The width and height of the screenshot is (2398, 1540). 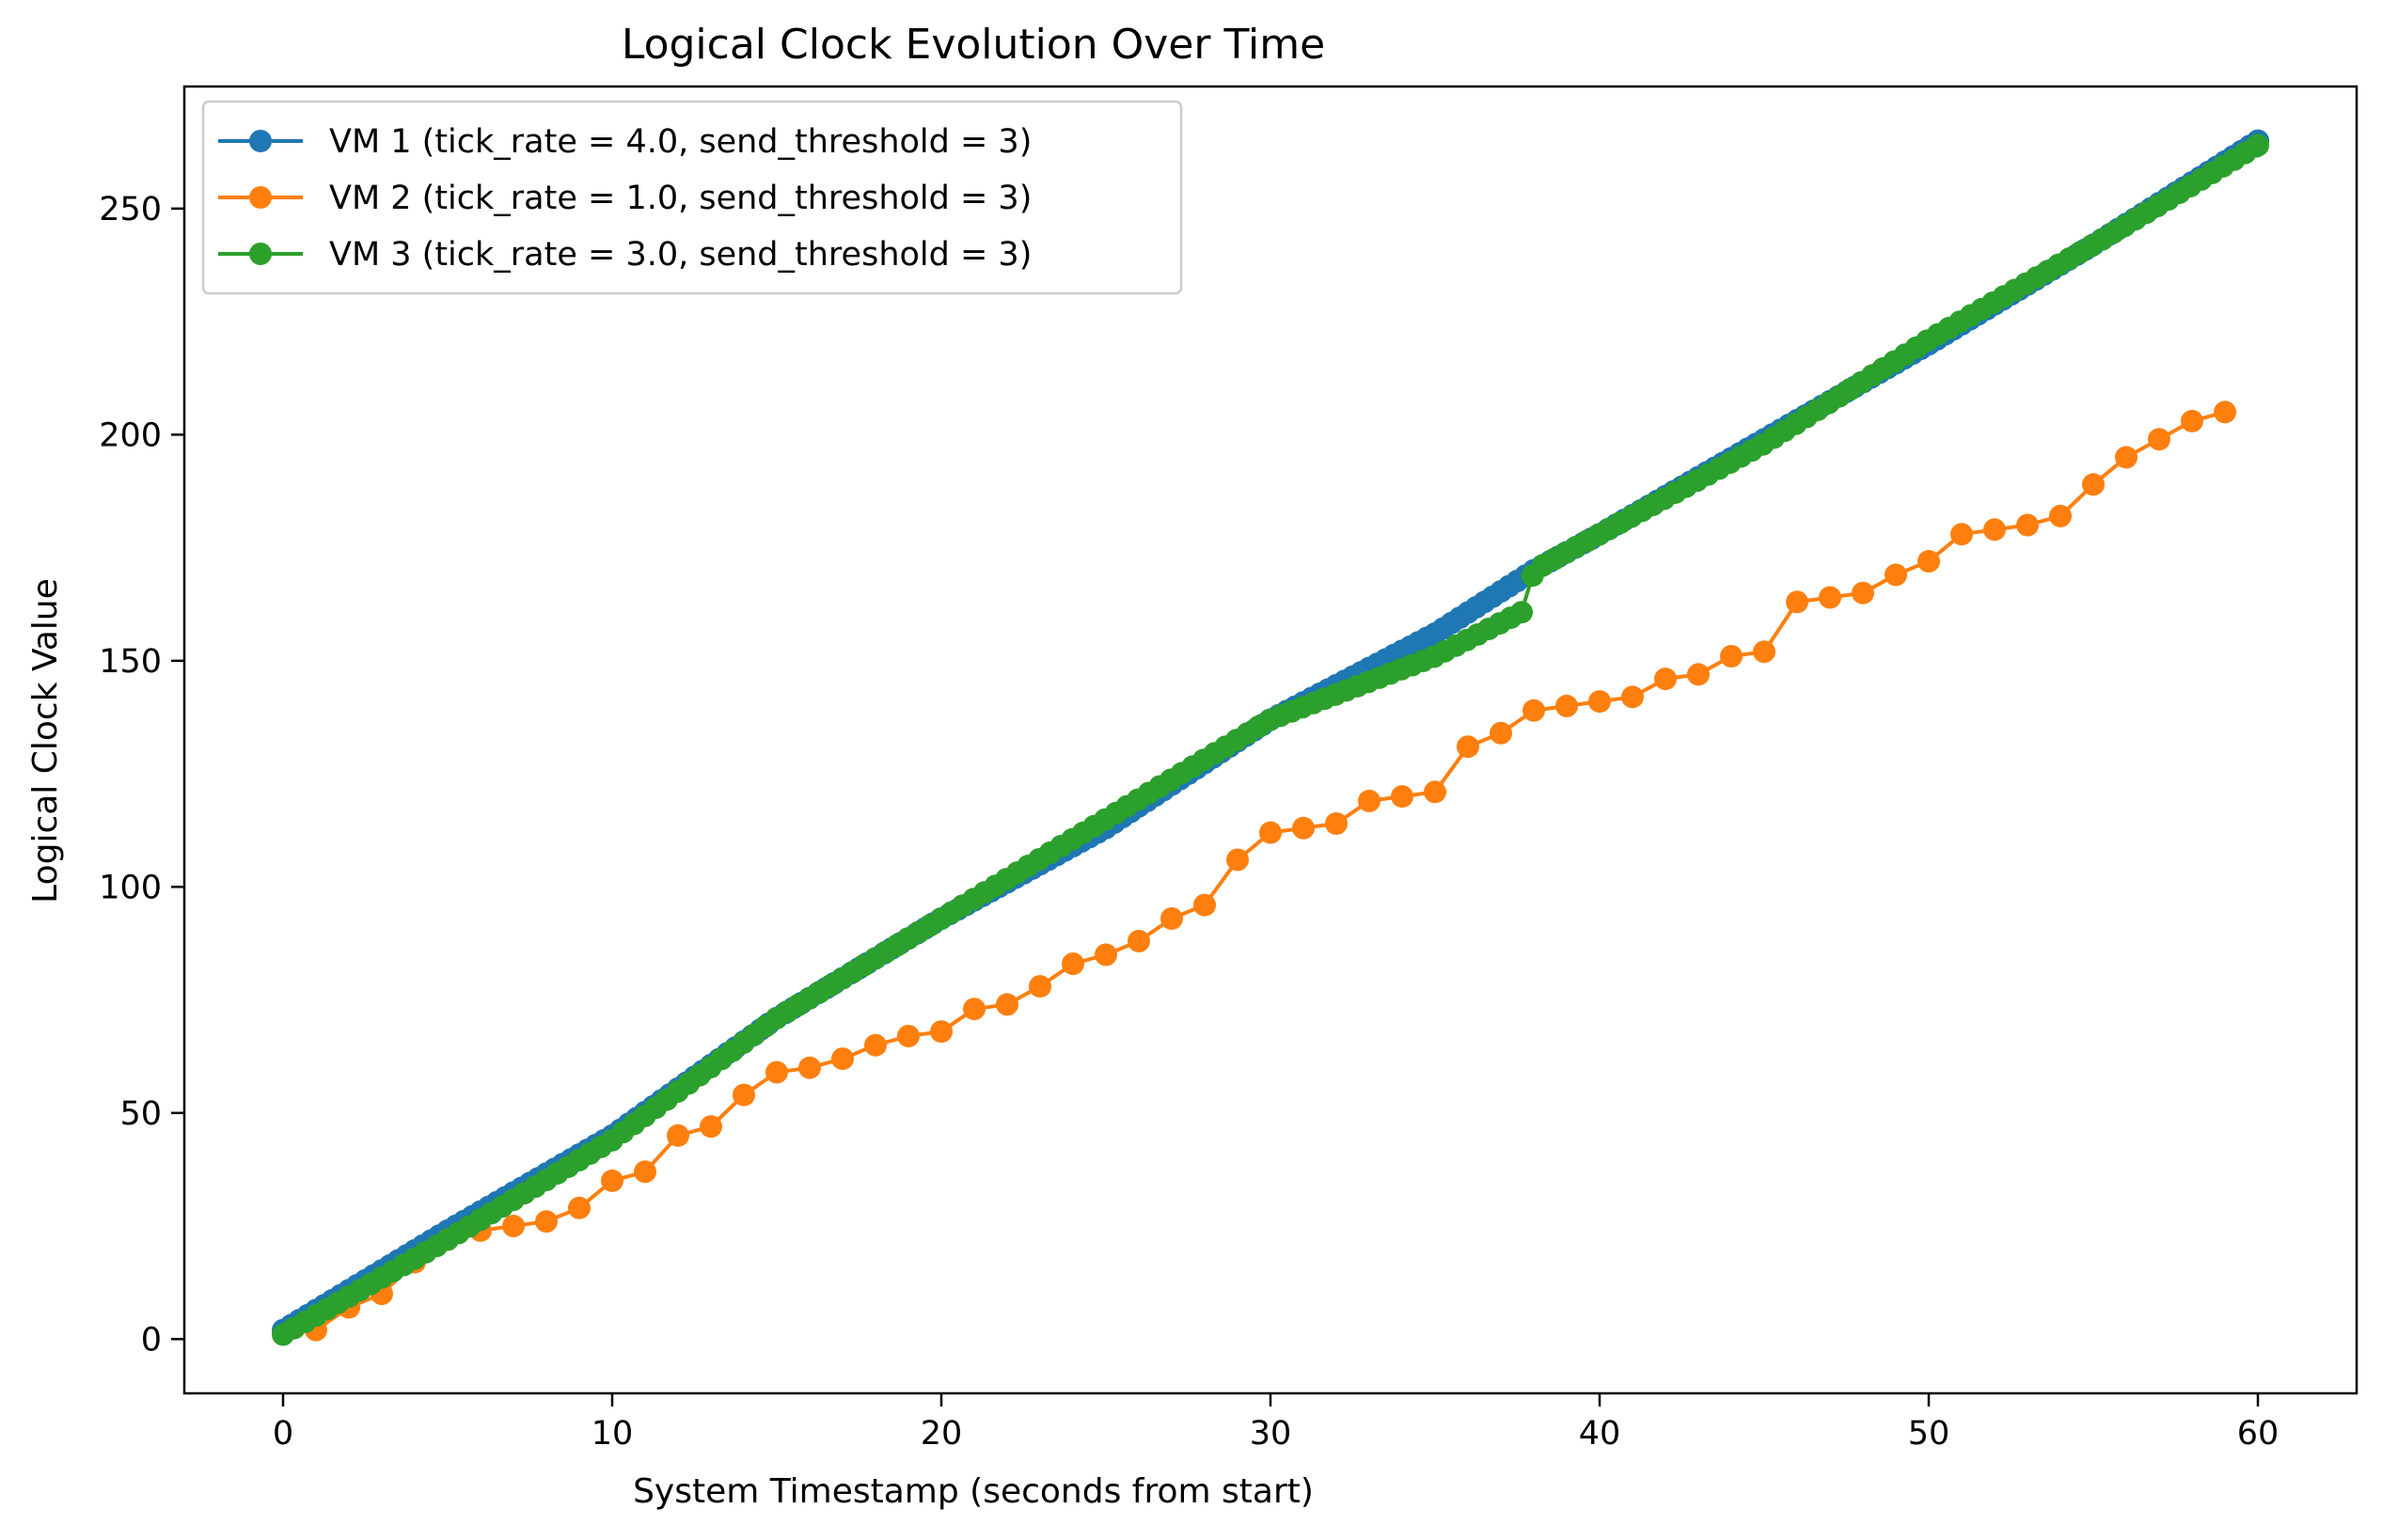 I want to click on x-axis-label: System Timestamp (seconds from start), so click(x=974, y=1491).